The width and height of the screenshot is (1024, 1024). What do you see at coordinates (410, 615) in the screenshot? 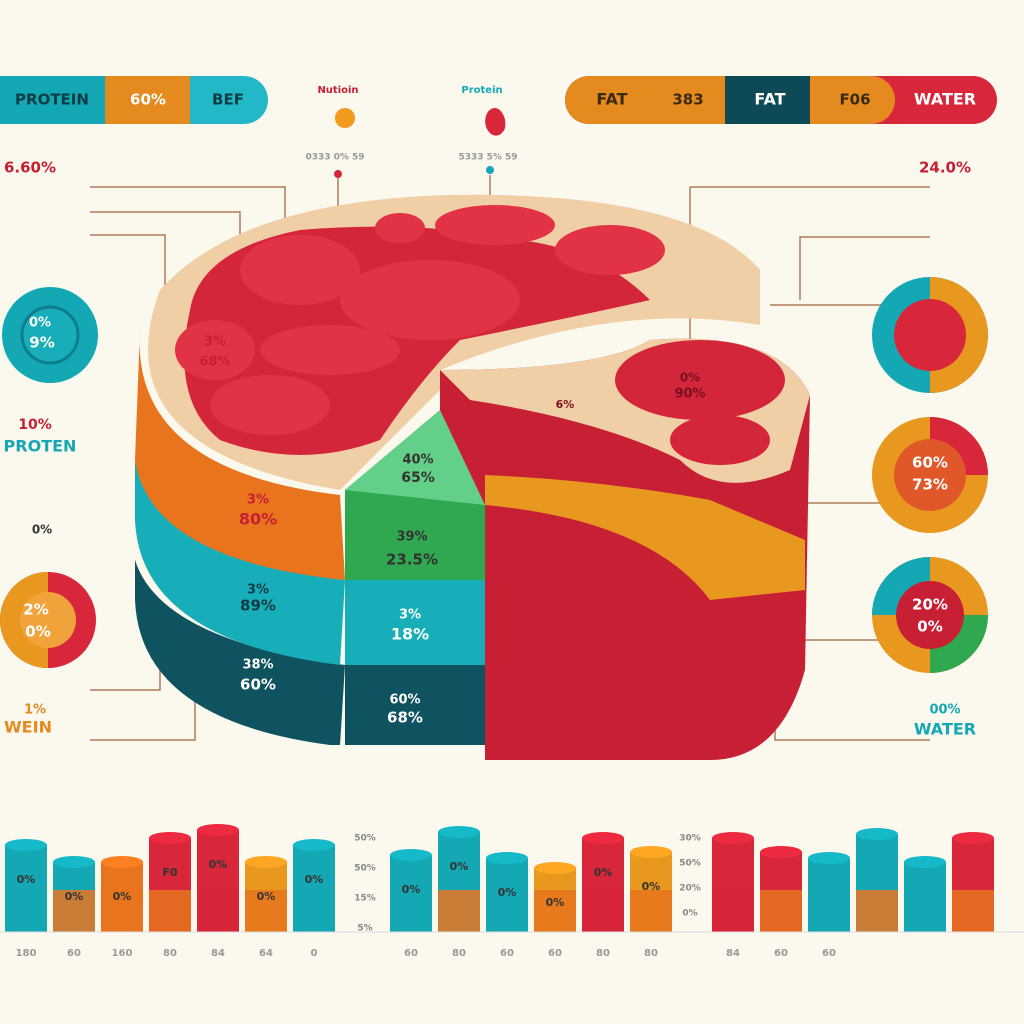
I see `label: 3%` at bounding box center [410, 615].